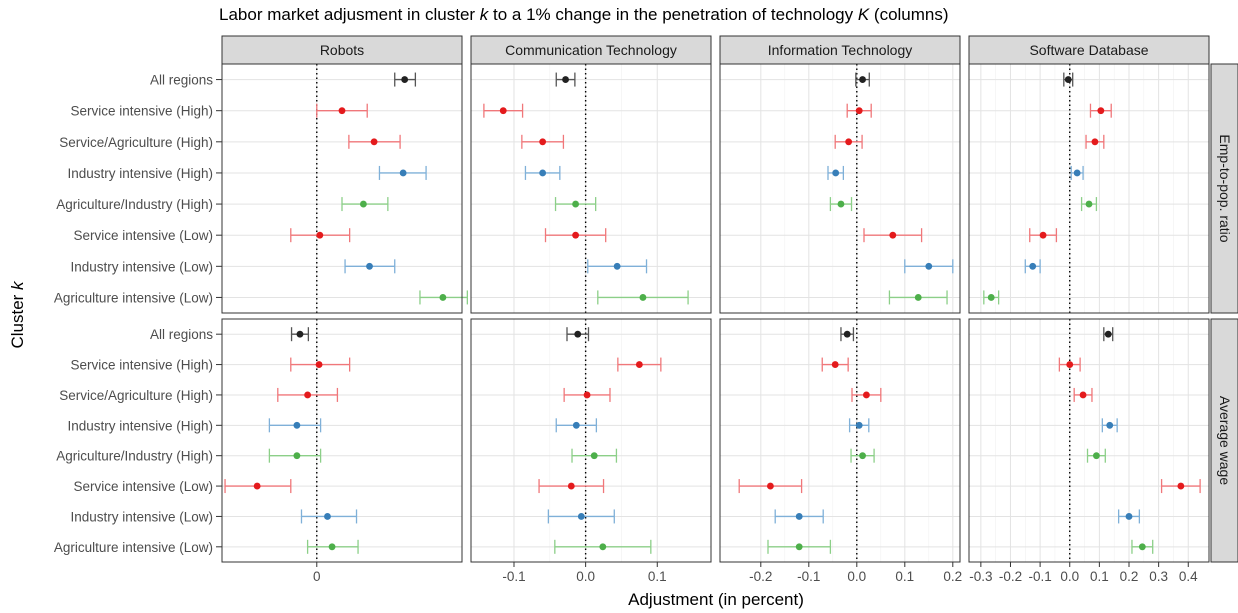 The image size is (1238, 613). Describe the element at coordinates (980, 576) in the screenshot. I see `x-tick-label: -0.3` at that location.